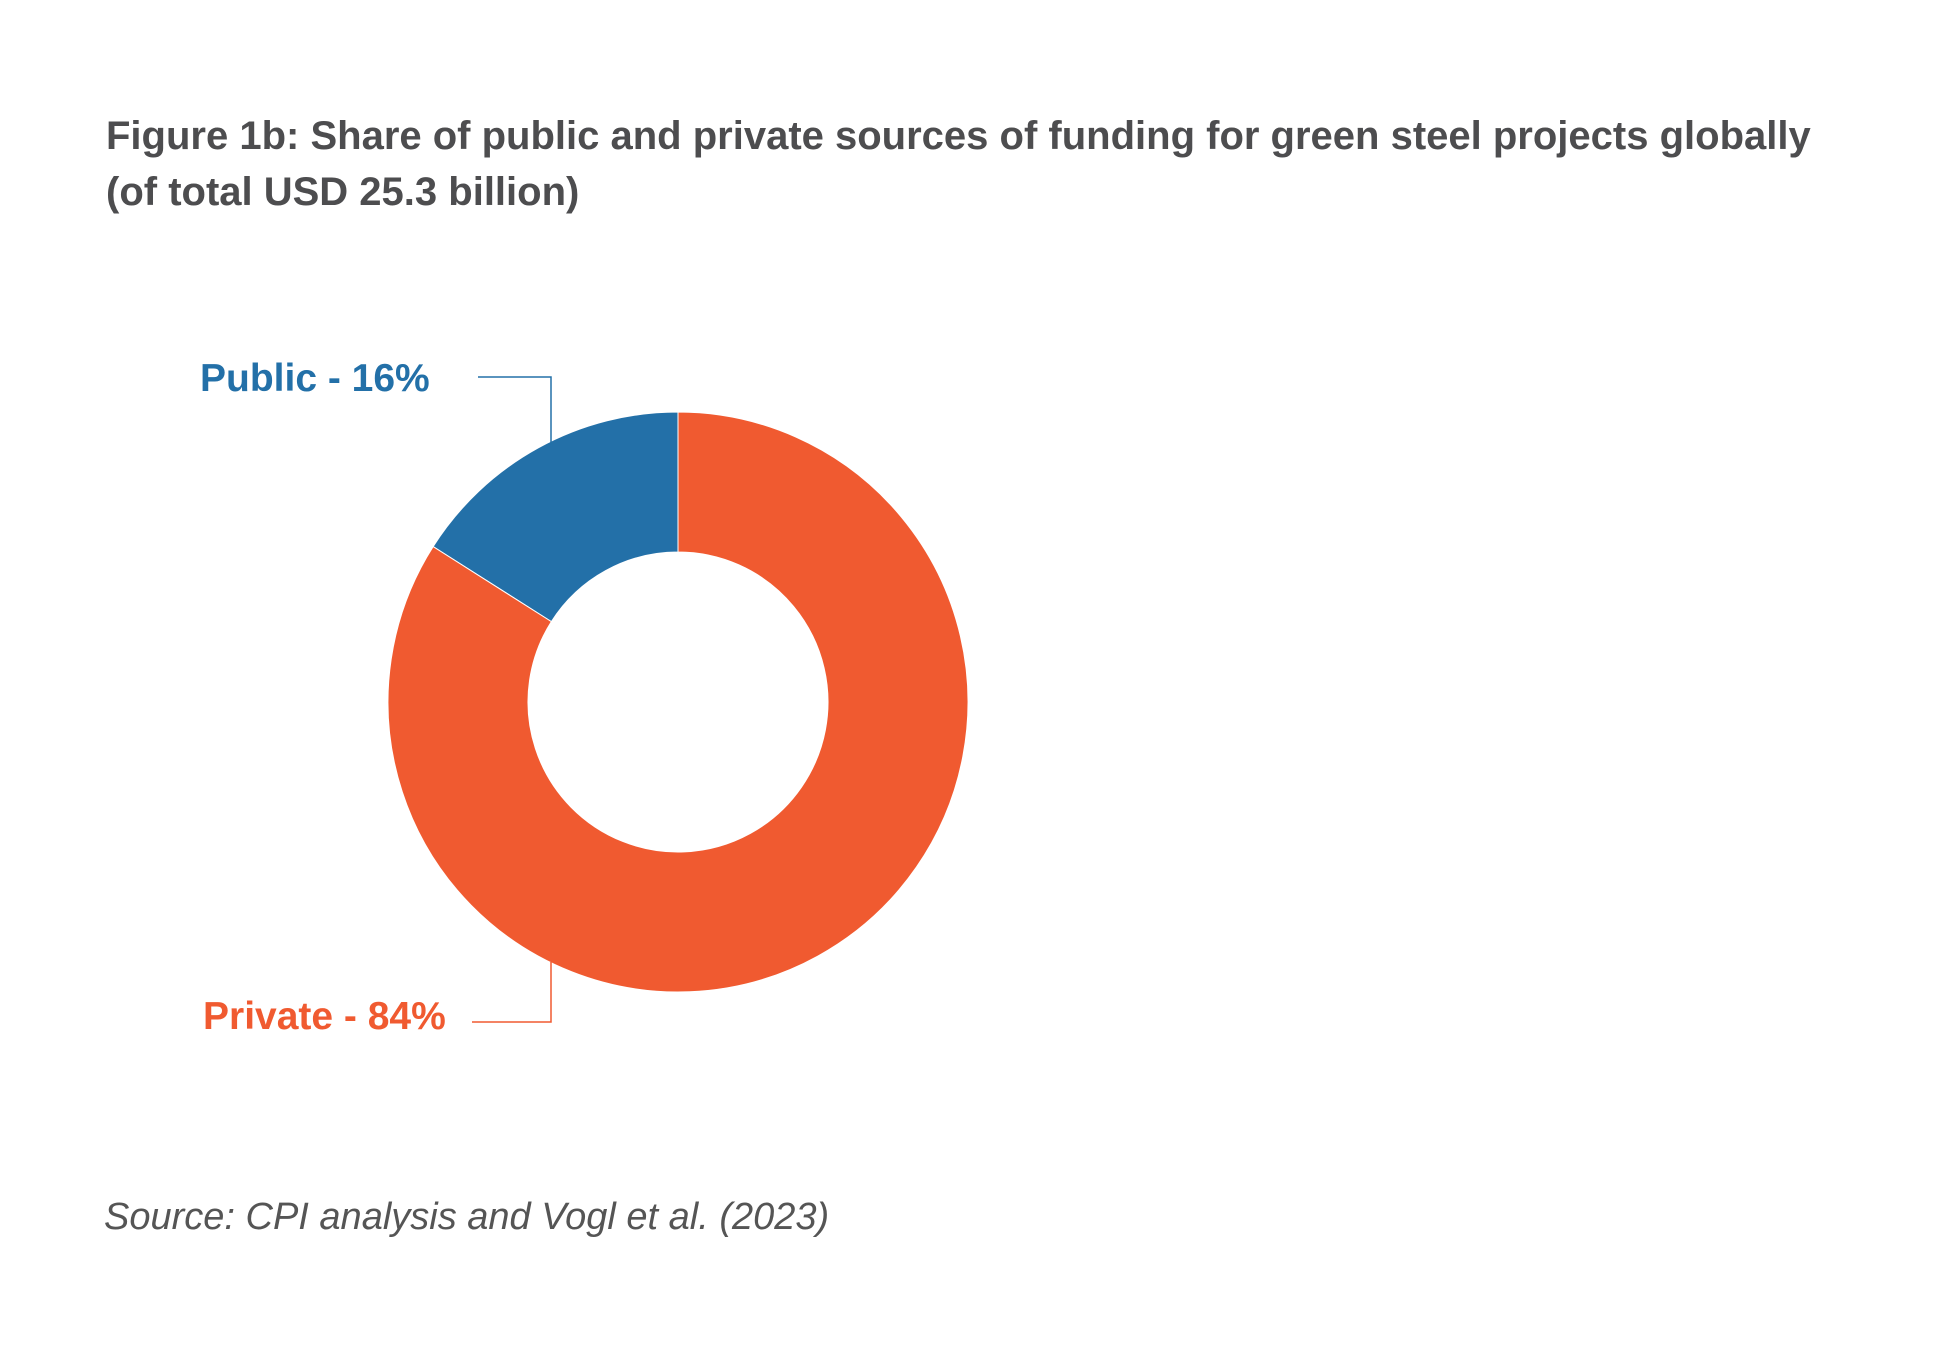 This screenshot has height=1352, width=1951. I want to click on leader-line-public, so click(515, 410).